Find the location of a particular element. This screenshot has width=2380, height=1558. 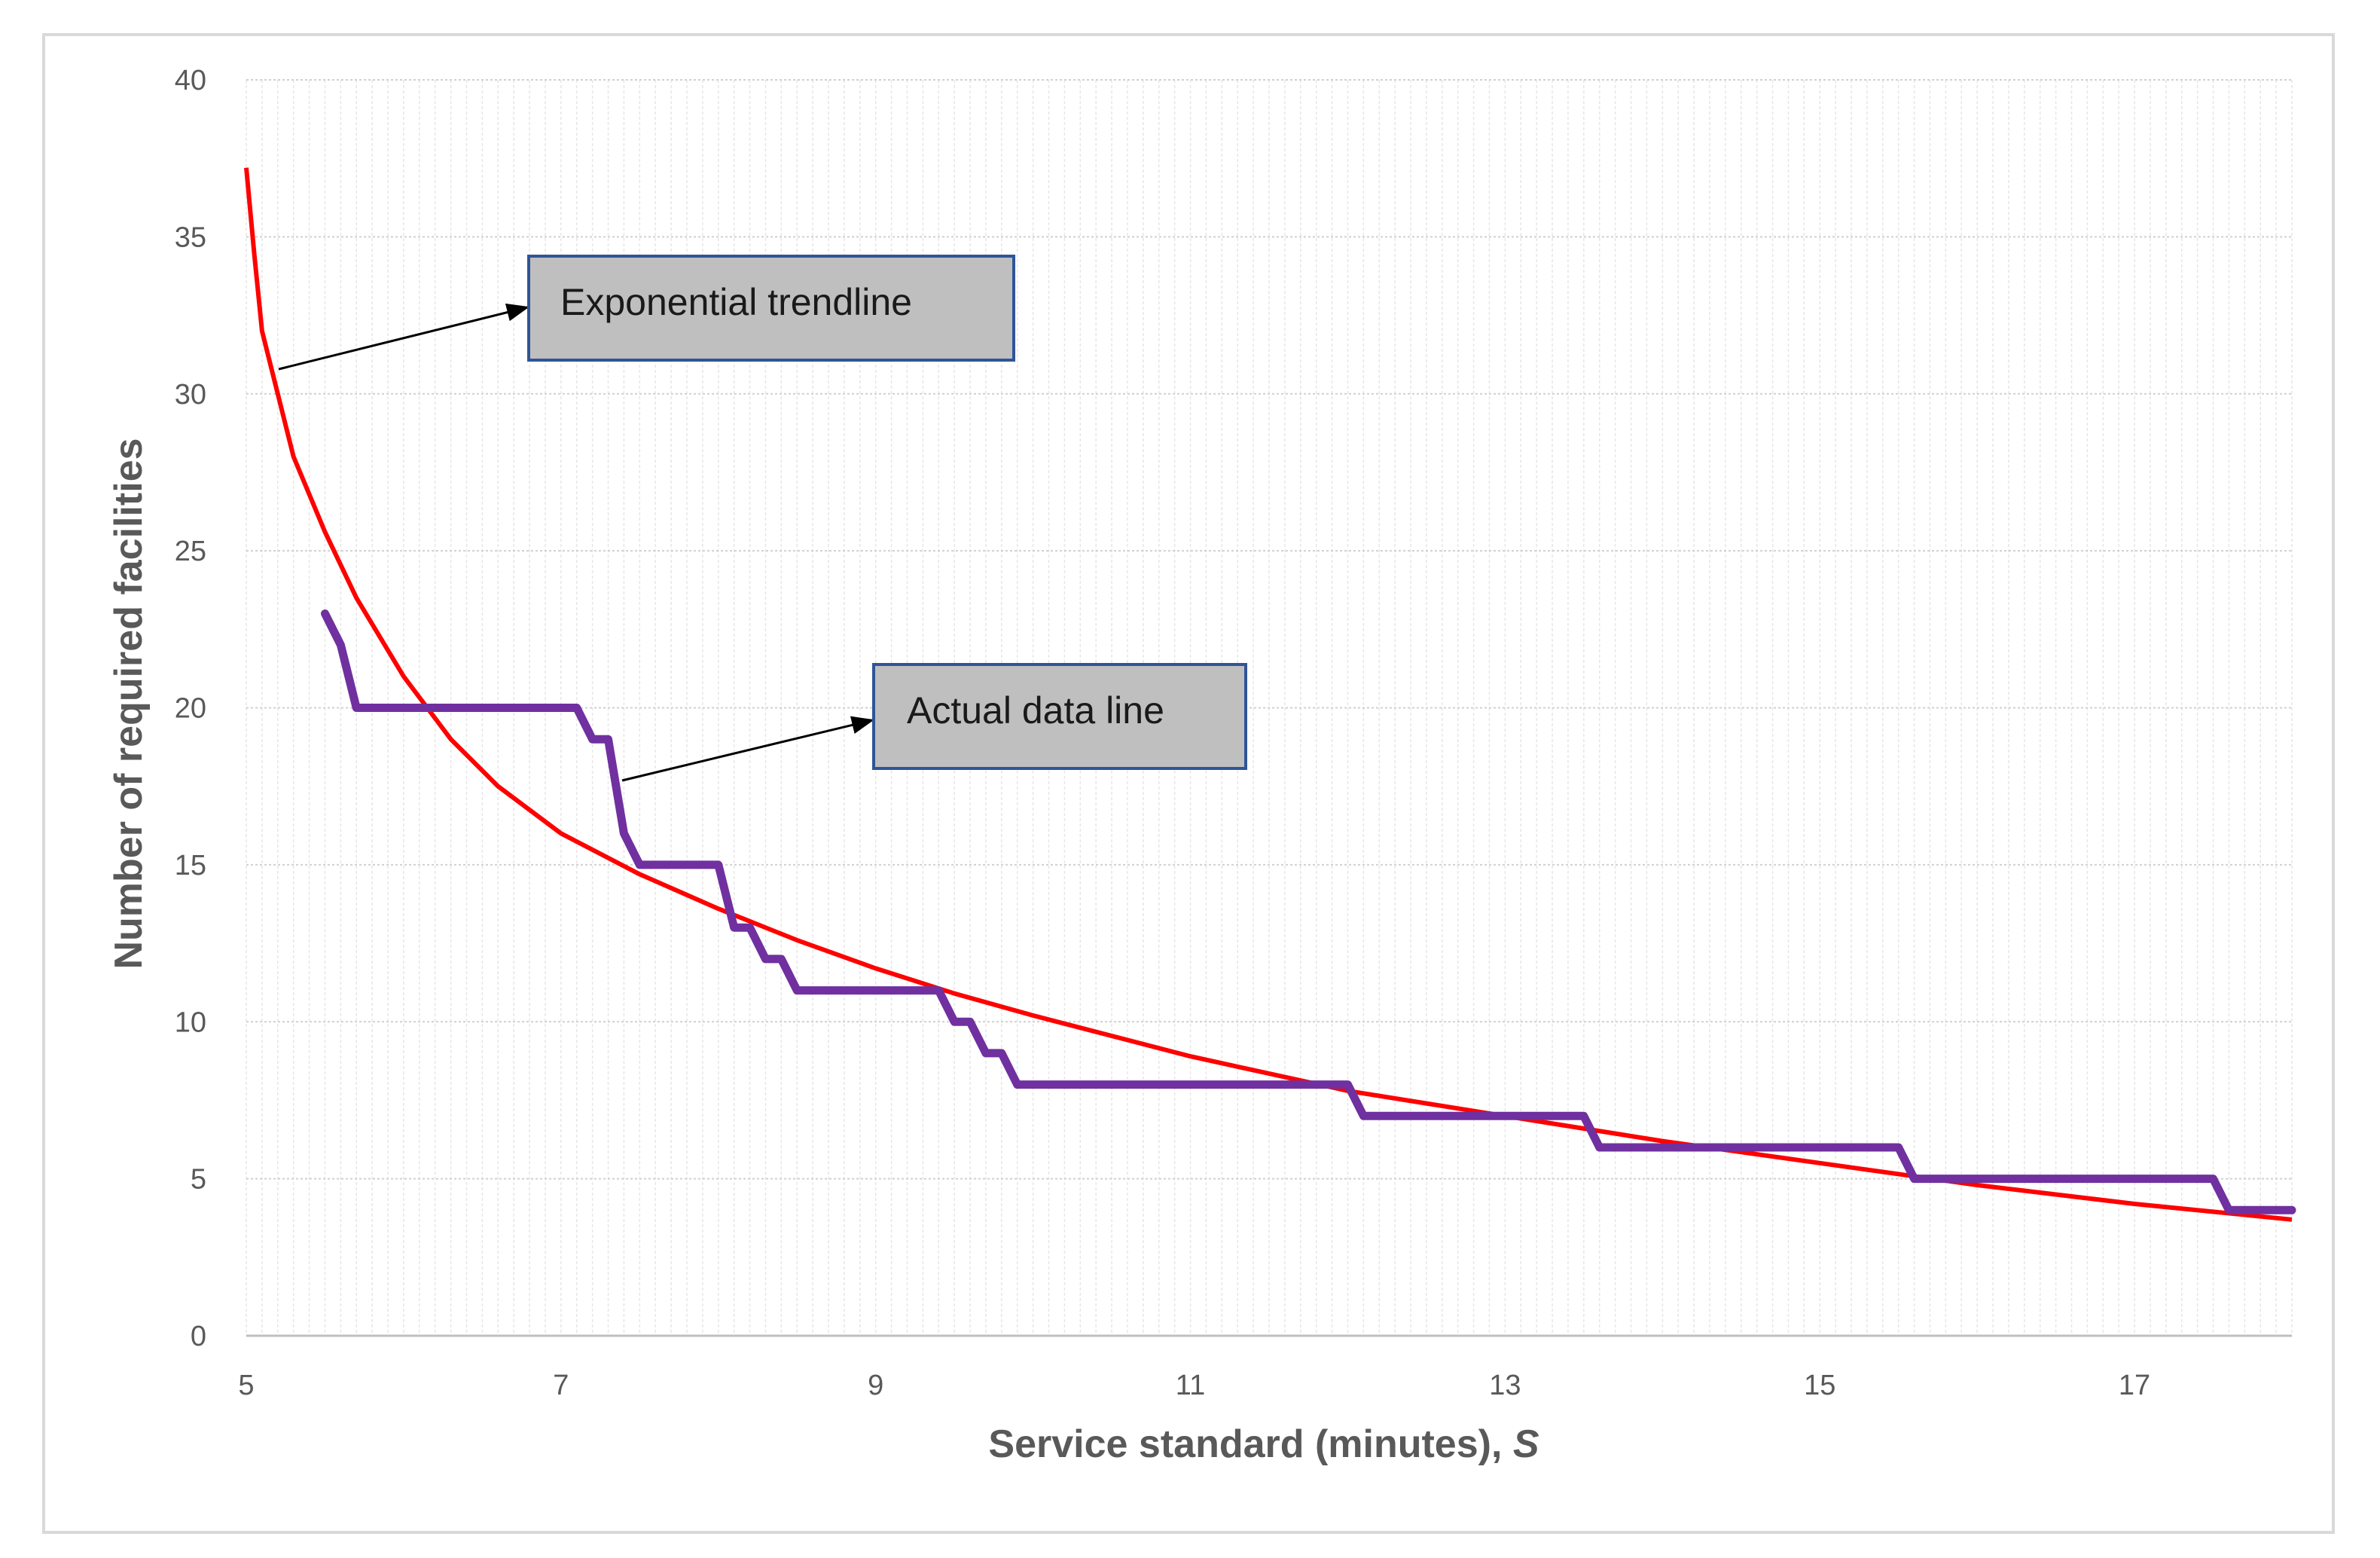

y-tick-label: 25 is located at coordinates (190, 551).